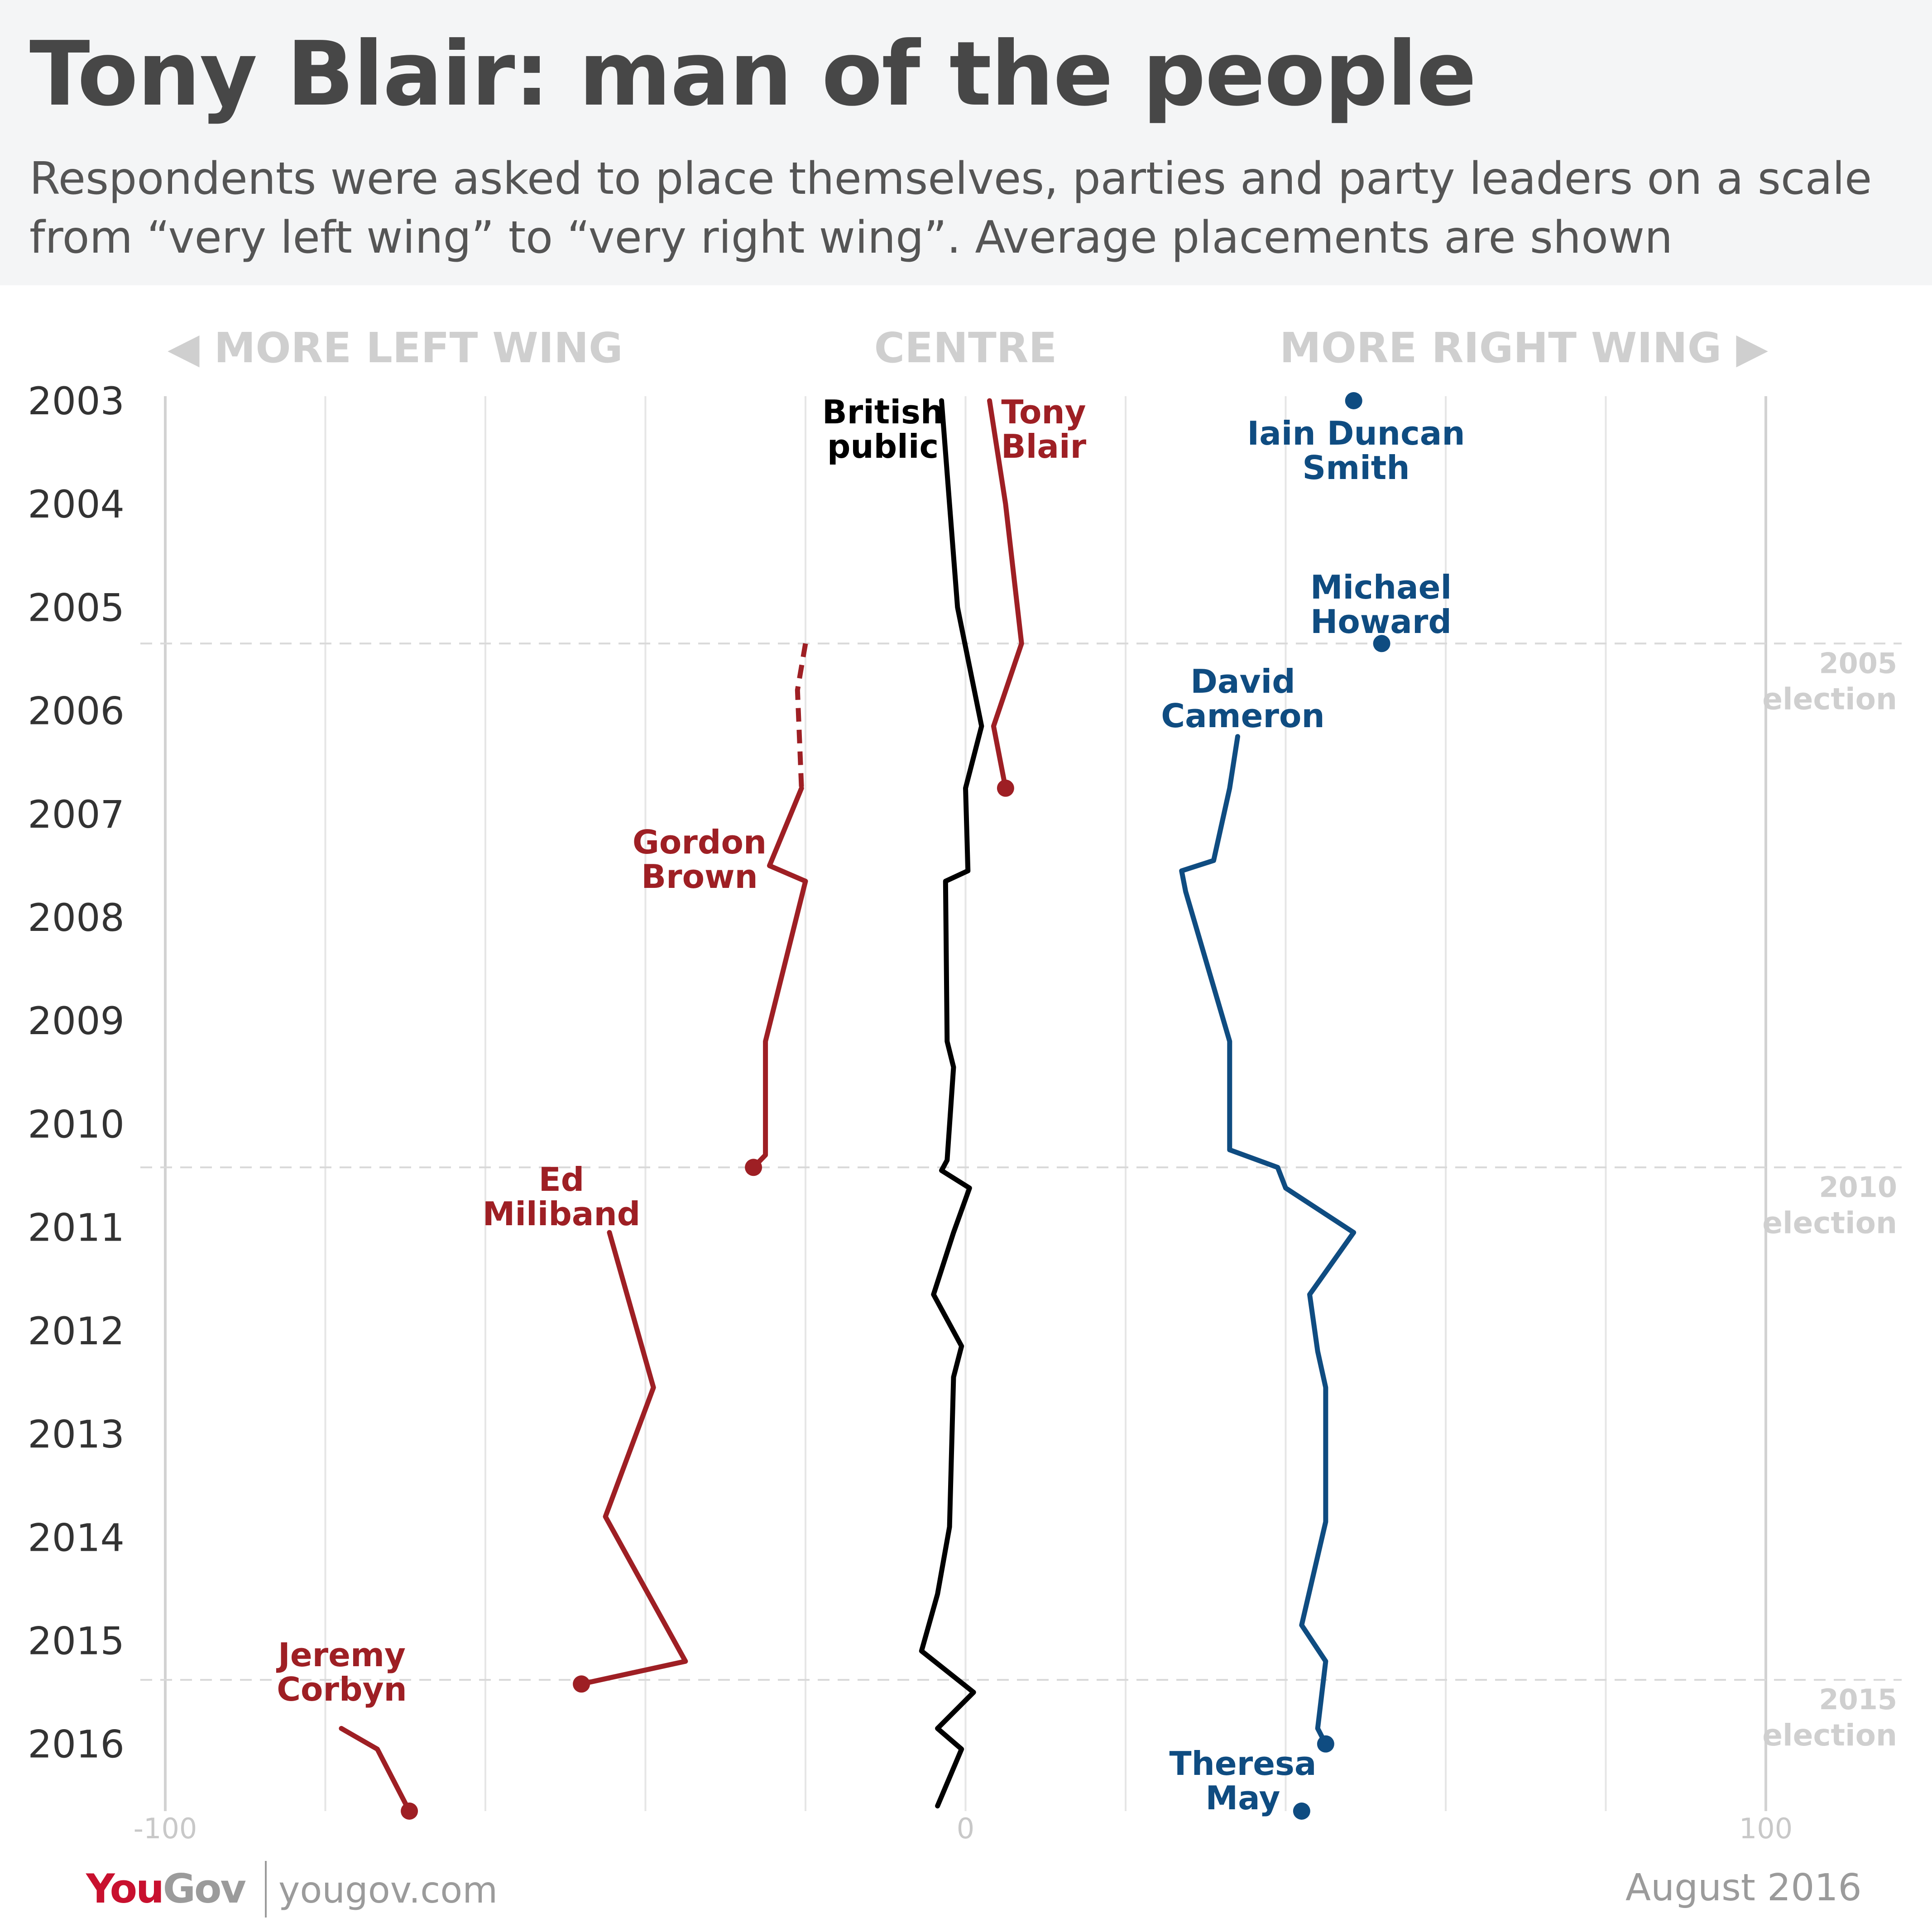 The height and width of the screenshot is (1932, 1932). What do you see at coordinates (1243, 1764) in the screenshot?
I see `series-label-theresa-may: Theresa` at bounding box center [1243, 1764].